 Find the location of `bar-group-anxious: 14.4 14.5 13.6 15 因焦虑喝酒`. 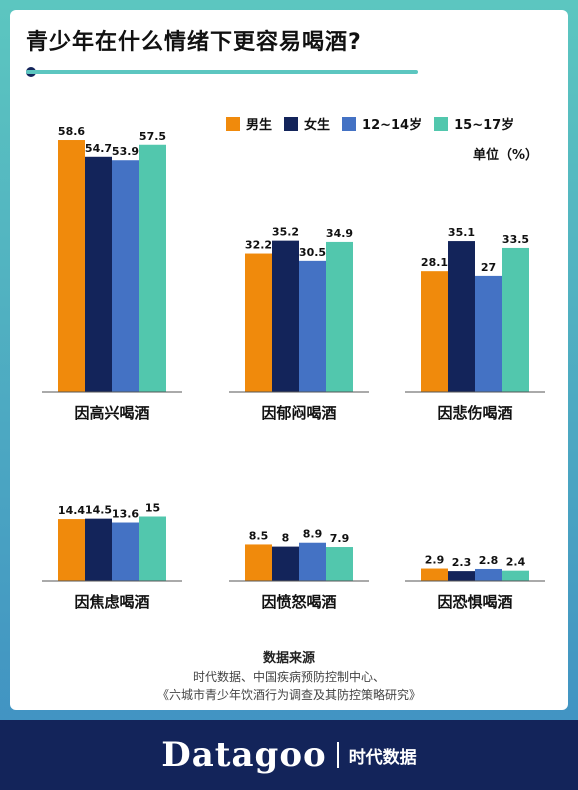

bar-group-anxious: 14.4 14.5 13.6 15 因焦虑喝酒 is located at coordinates (112, 556).